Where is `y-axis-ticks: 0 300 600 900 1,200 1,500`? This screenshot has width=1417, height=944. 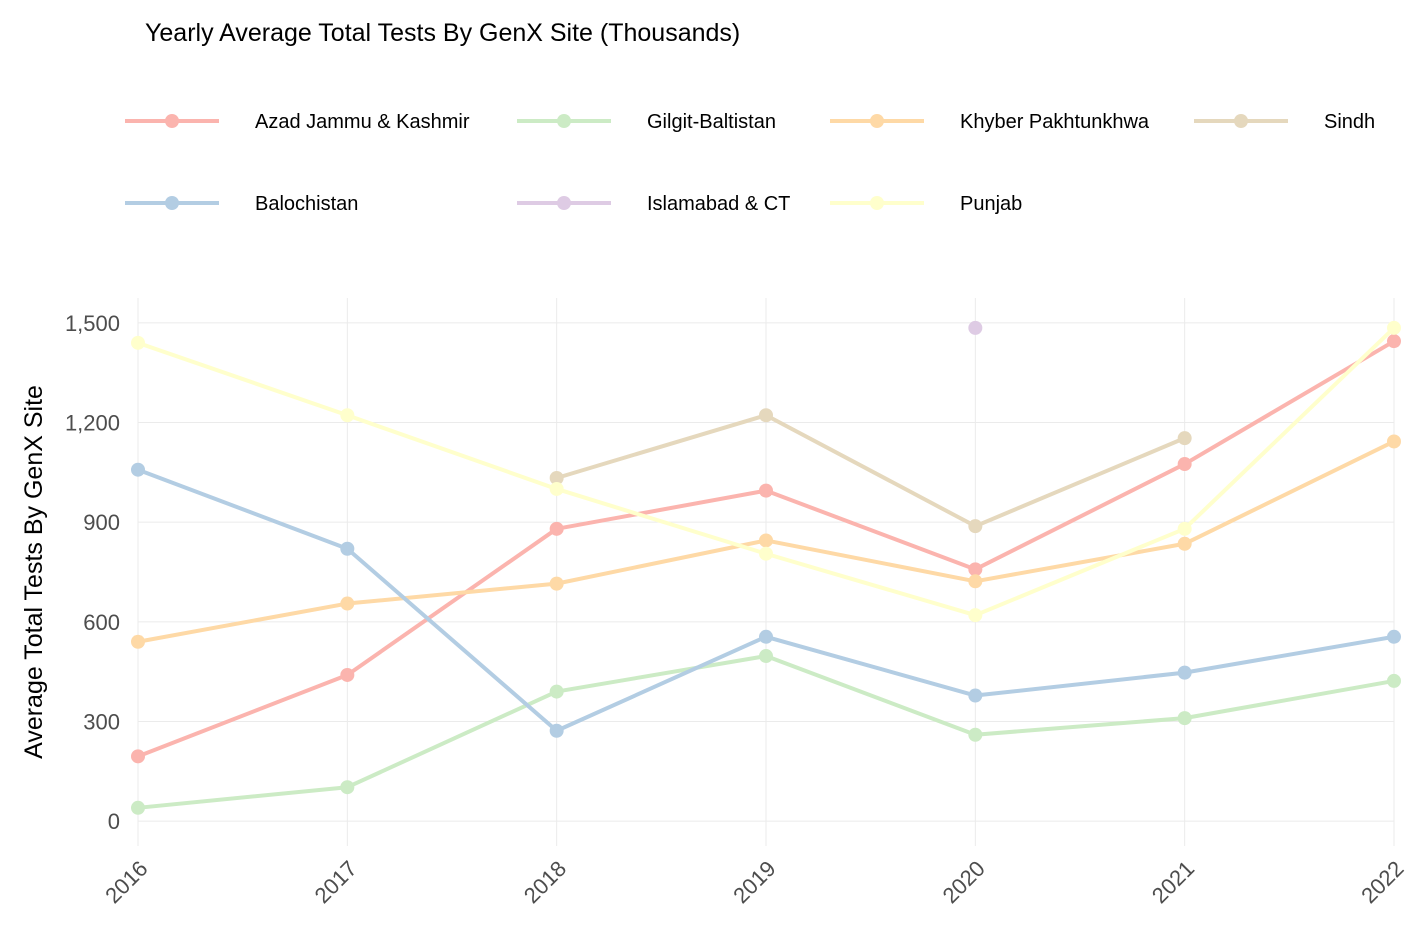
y-axis-ticks: 0 300 600 900 1,200 1,500 is located at coordinates (92, 572).